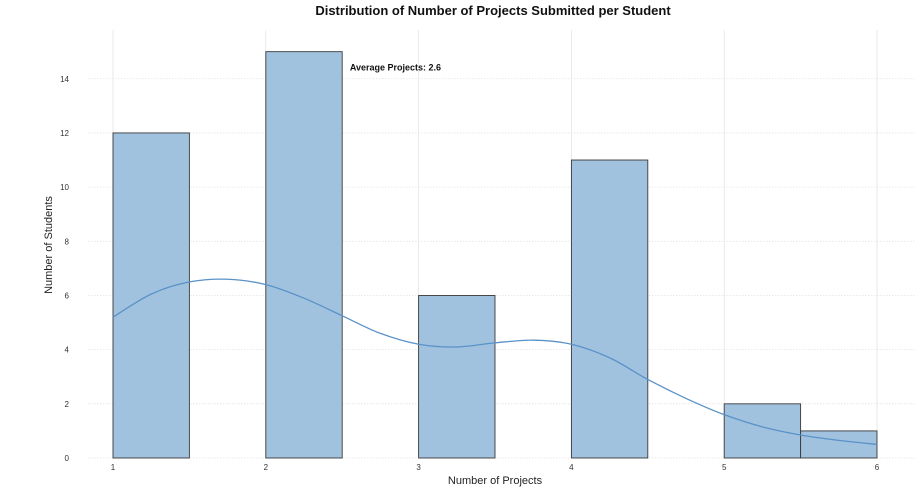 Image resolution: width=924 pixels, height=494 pixels. What do you see at coordinates (877, 467) in the screenshot?
I see `x-tick-label: 6` at bounding box center [877, 467].